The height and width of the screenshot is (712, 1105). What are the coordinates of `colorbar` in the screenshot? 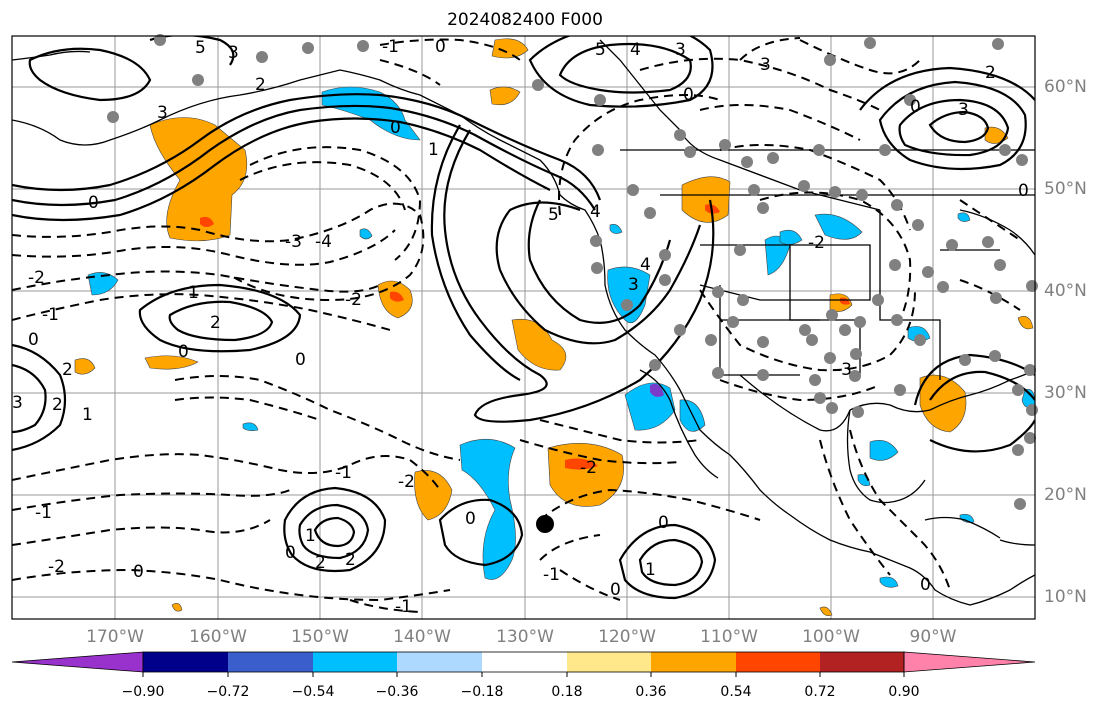 It's located at (523, 664).